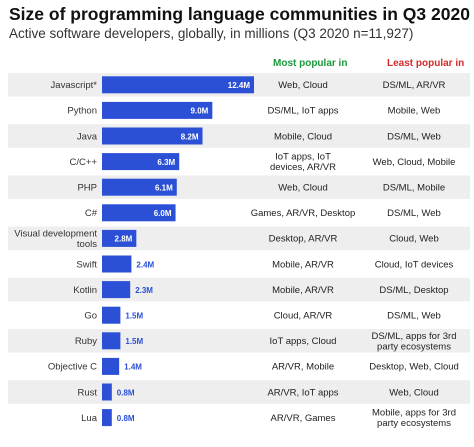 The height and width of the screenshot is (447, 474). I want to click on most-popular-text: Games, AR/VR, Desktop, so click(303, 213).